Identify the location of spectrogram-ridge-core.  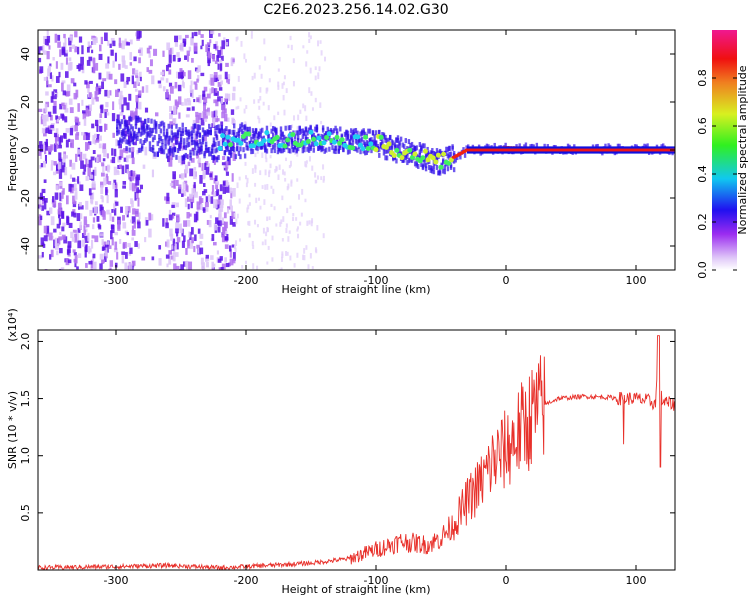
(423, 158).